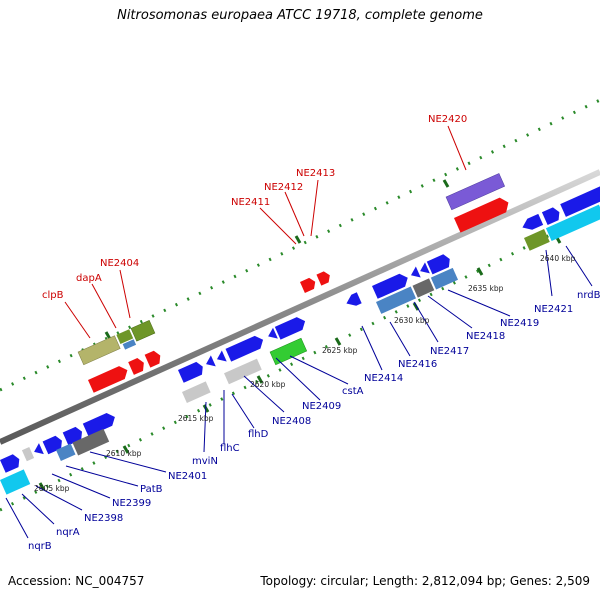 The height and width of the screenshot is (600, 600). I want to click on label-NE2413: NE2413, so click(315, 173).